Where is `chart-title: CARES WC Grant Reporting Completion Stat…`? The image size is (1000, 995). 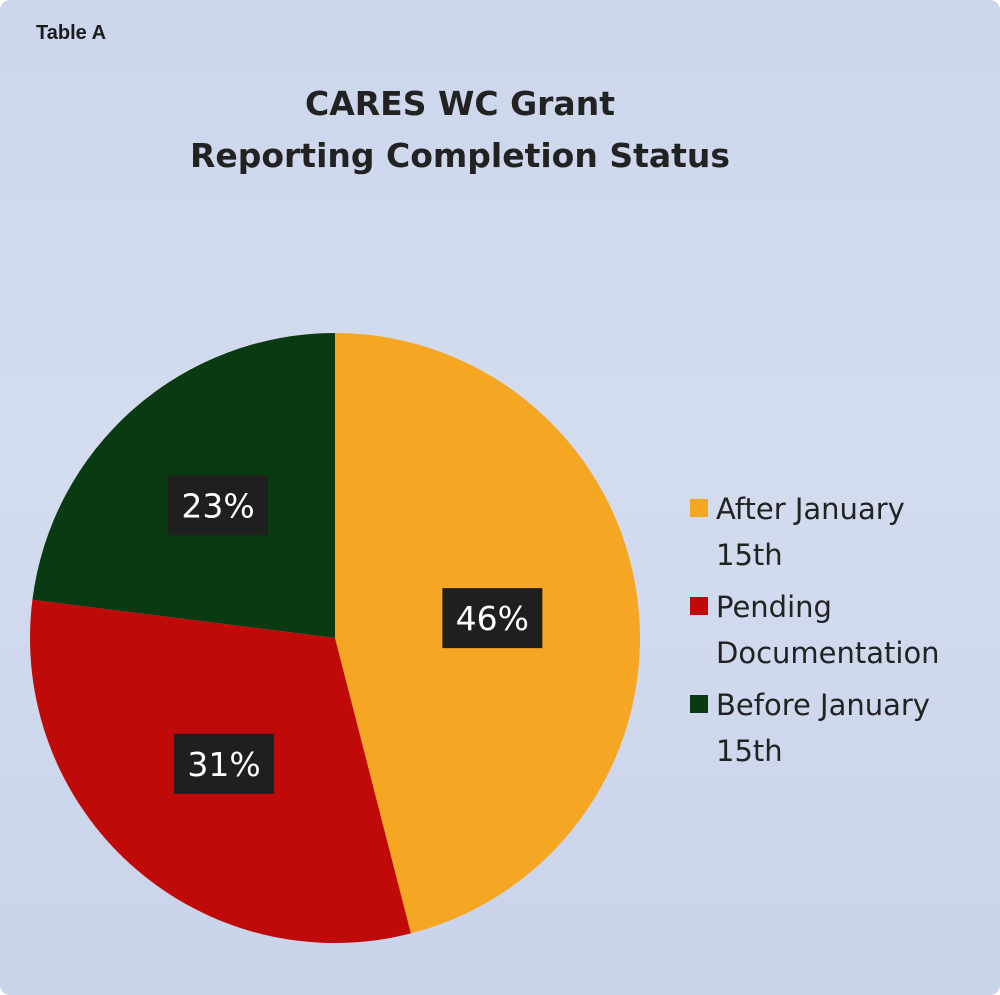
chart-title: CARES WC Grant Reporting Completion Stat… is located at coordinates (460, 130).